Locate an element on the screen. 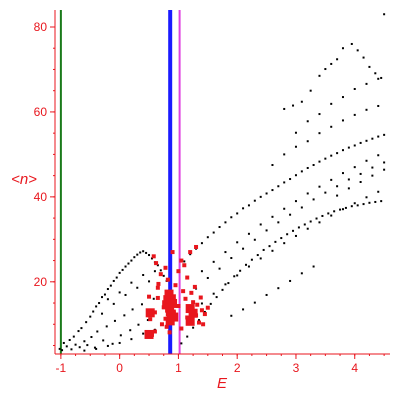  y-tick-label: 20 is located at coordinates (41, 282).